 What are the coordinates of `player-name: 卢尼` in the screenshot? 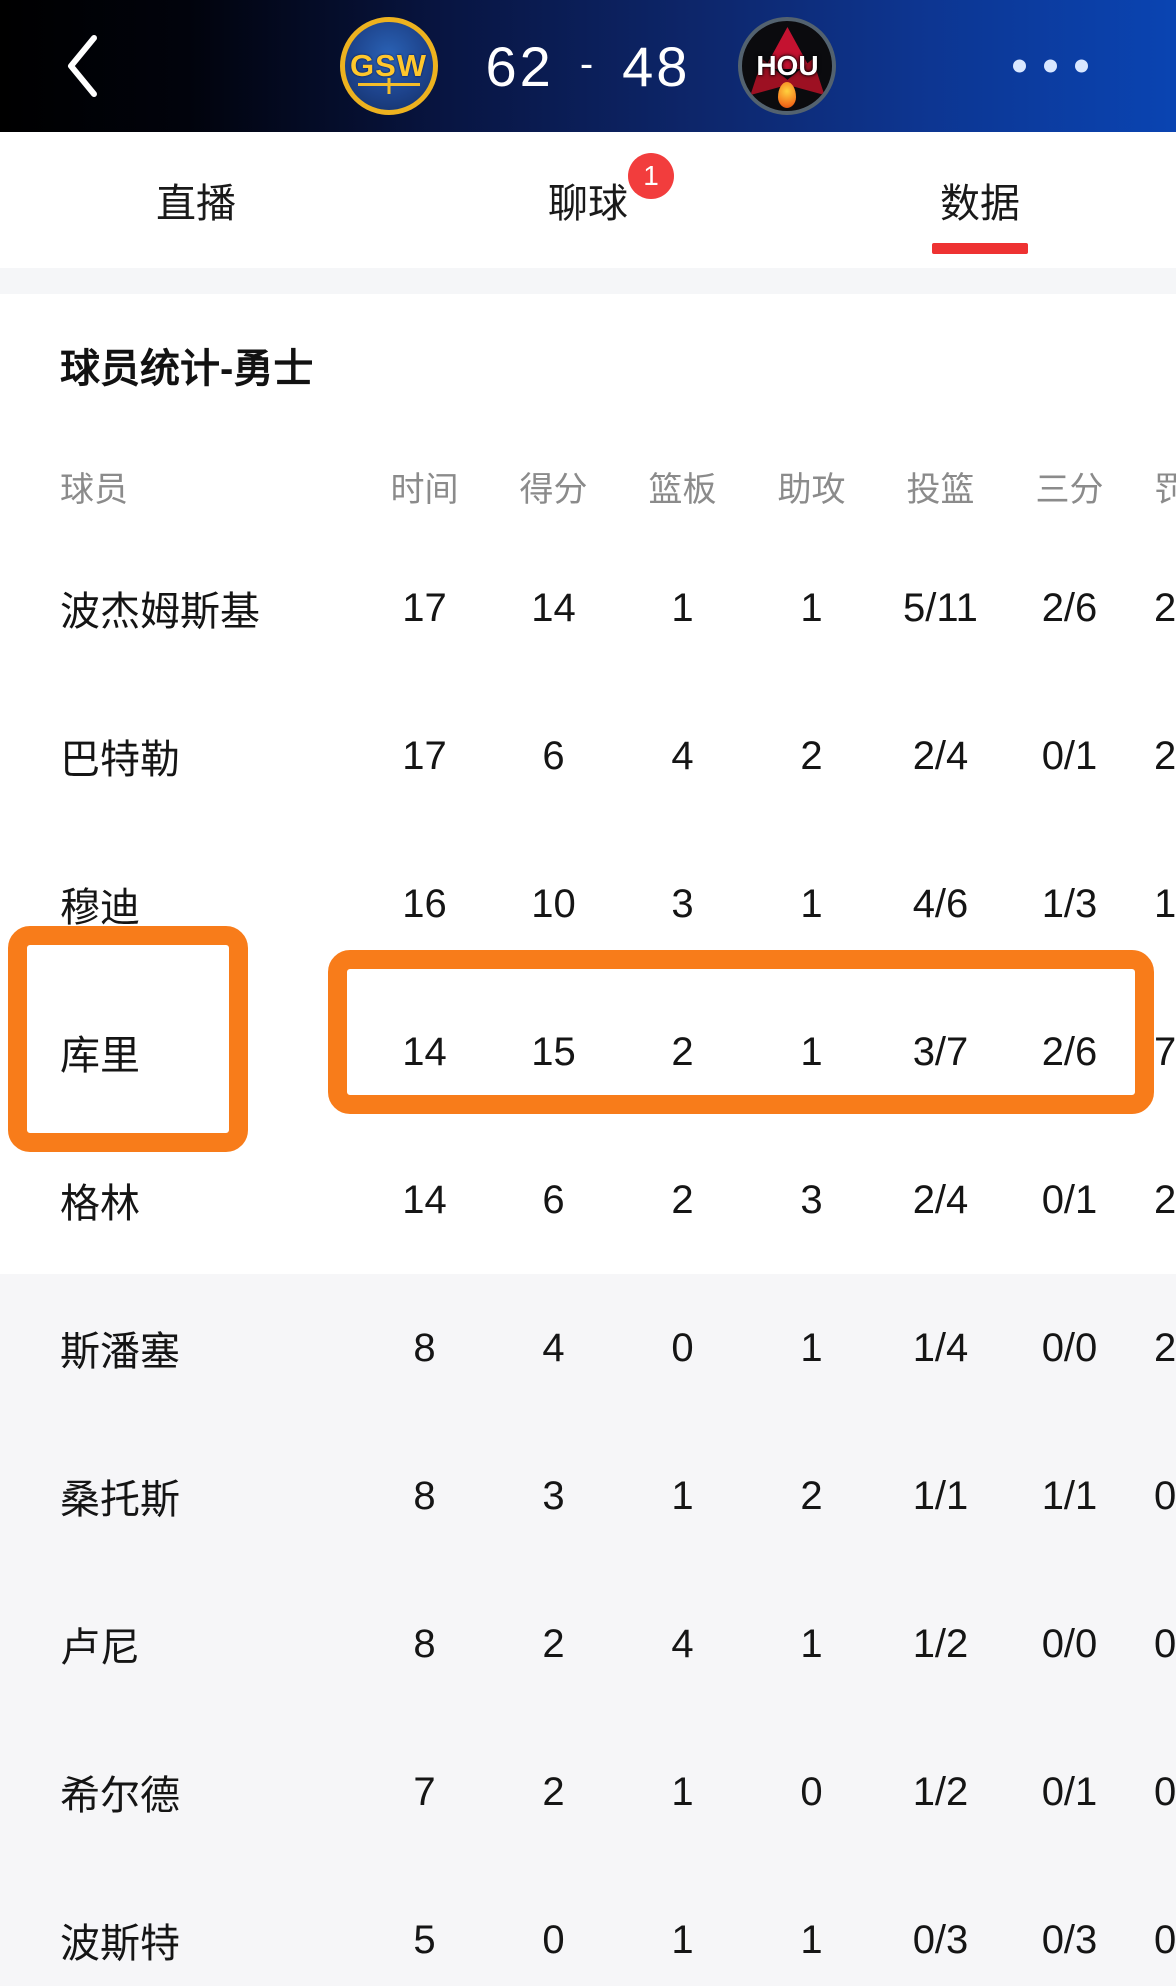 It's located at (100, 1648).